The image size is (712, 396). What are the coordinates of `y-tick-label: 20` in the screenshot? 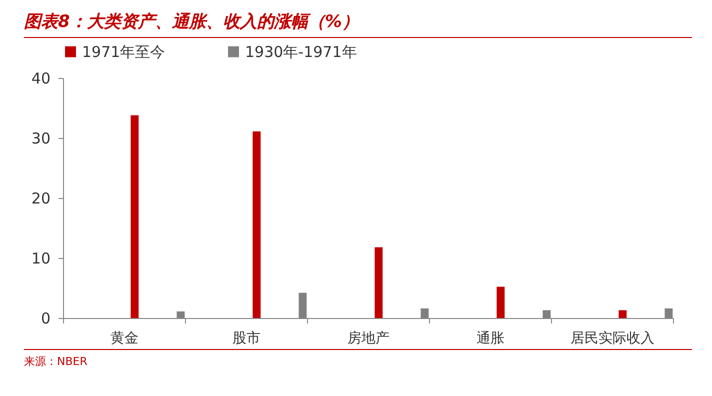 It's located at (40, 199).